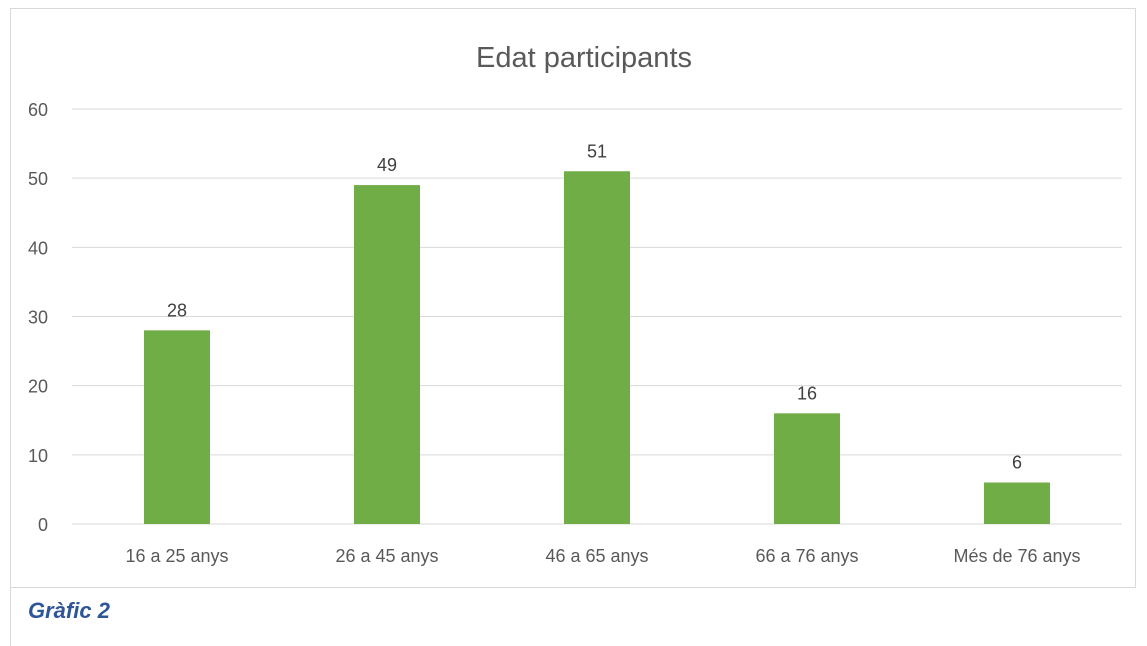 Image resolution: width=1147 pixels, height=646 pixels. What do you see at coordinates (38, 387) in the screenshot?
I see `y-tick-label: 20` at bounding box center [38, 387].